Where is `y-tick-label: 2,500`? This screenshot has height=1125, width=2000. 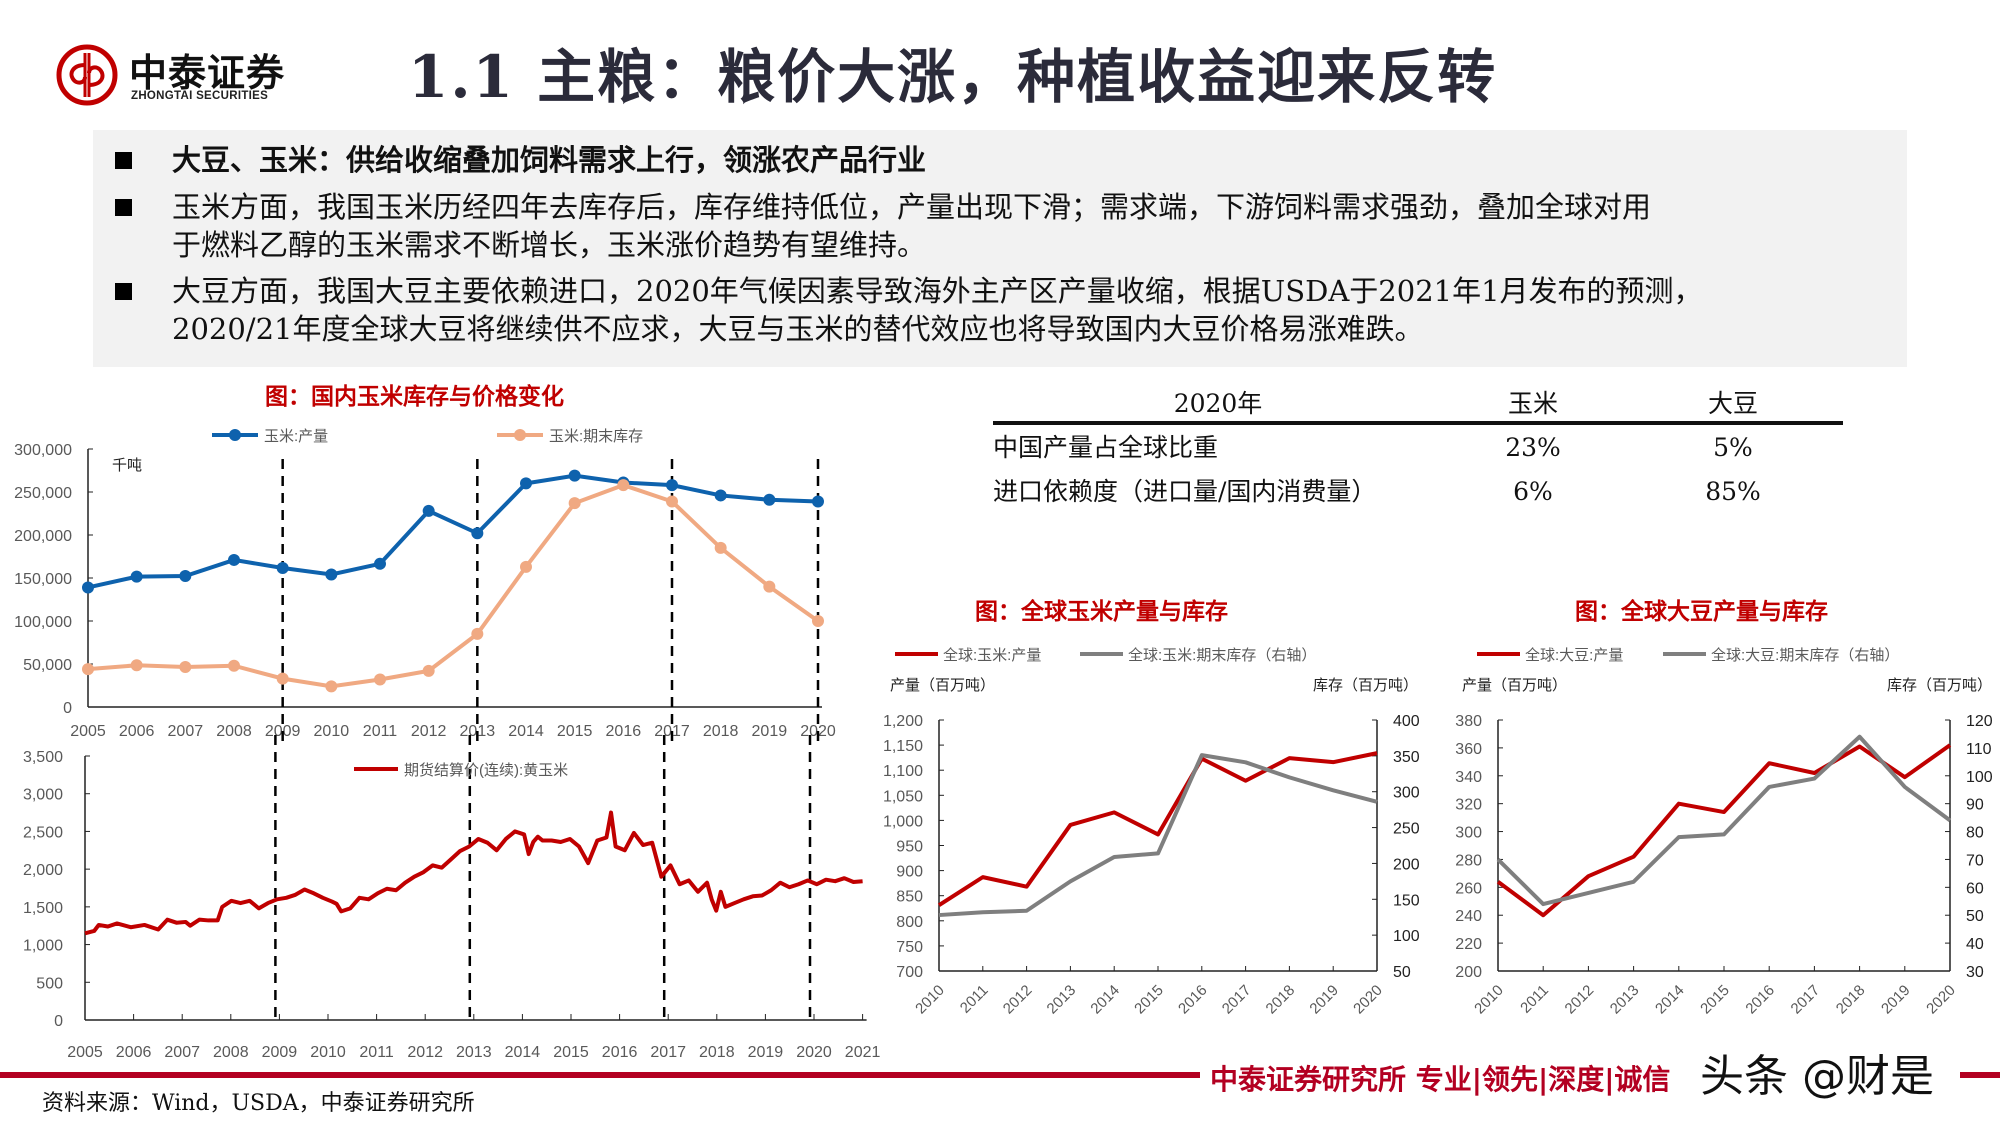 y-tick-label: 2,500 is located at coordinates (43, 832).